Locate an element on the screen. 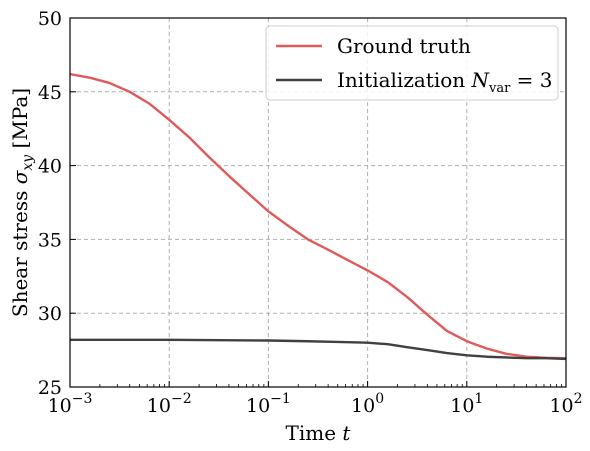  x-tick-label: 10² is located at coordinates (565, 404).